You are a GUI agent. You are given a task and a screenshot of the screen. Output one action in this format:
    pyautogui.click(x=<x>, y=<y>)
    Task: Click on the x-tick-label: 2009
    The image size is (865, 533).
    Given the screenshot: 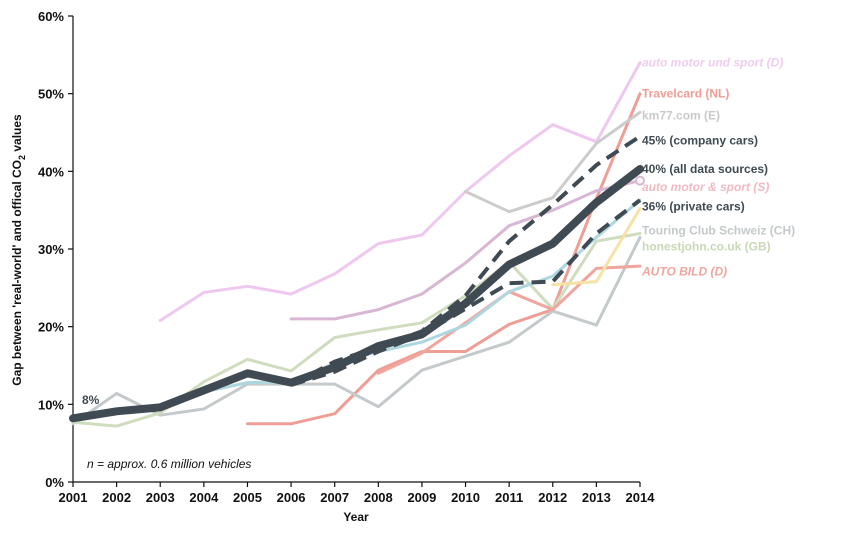 What is the action you would take?
    pyautogui.click(x=421, y=497)
    